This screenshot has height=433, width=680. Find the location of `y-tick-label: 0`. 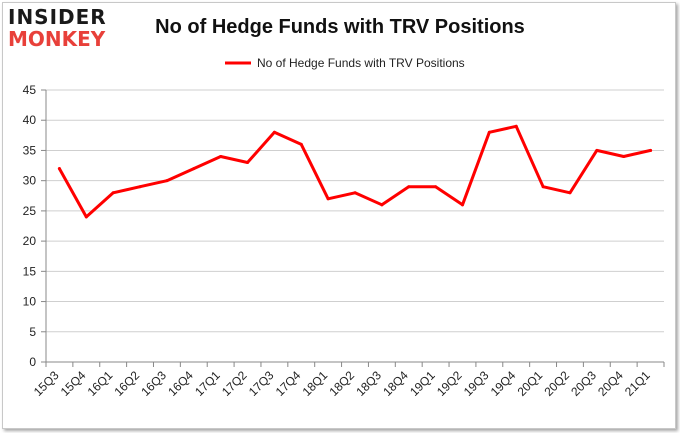

y-tick-label: 0 is located at coordinates (32, 362).